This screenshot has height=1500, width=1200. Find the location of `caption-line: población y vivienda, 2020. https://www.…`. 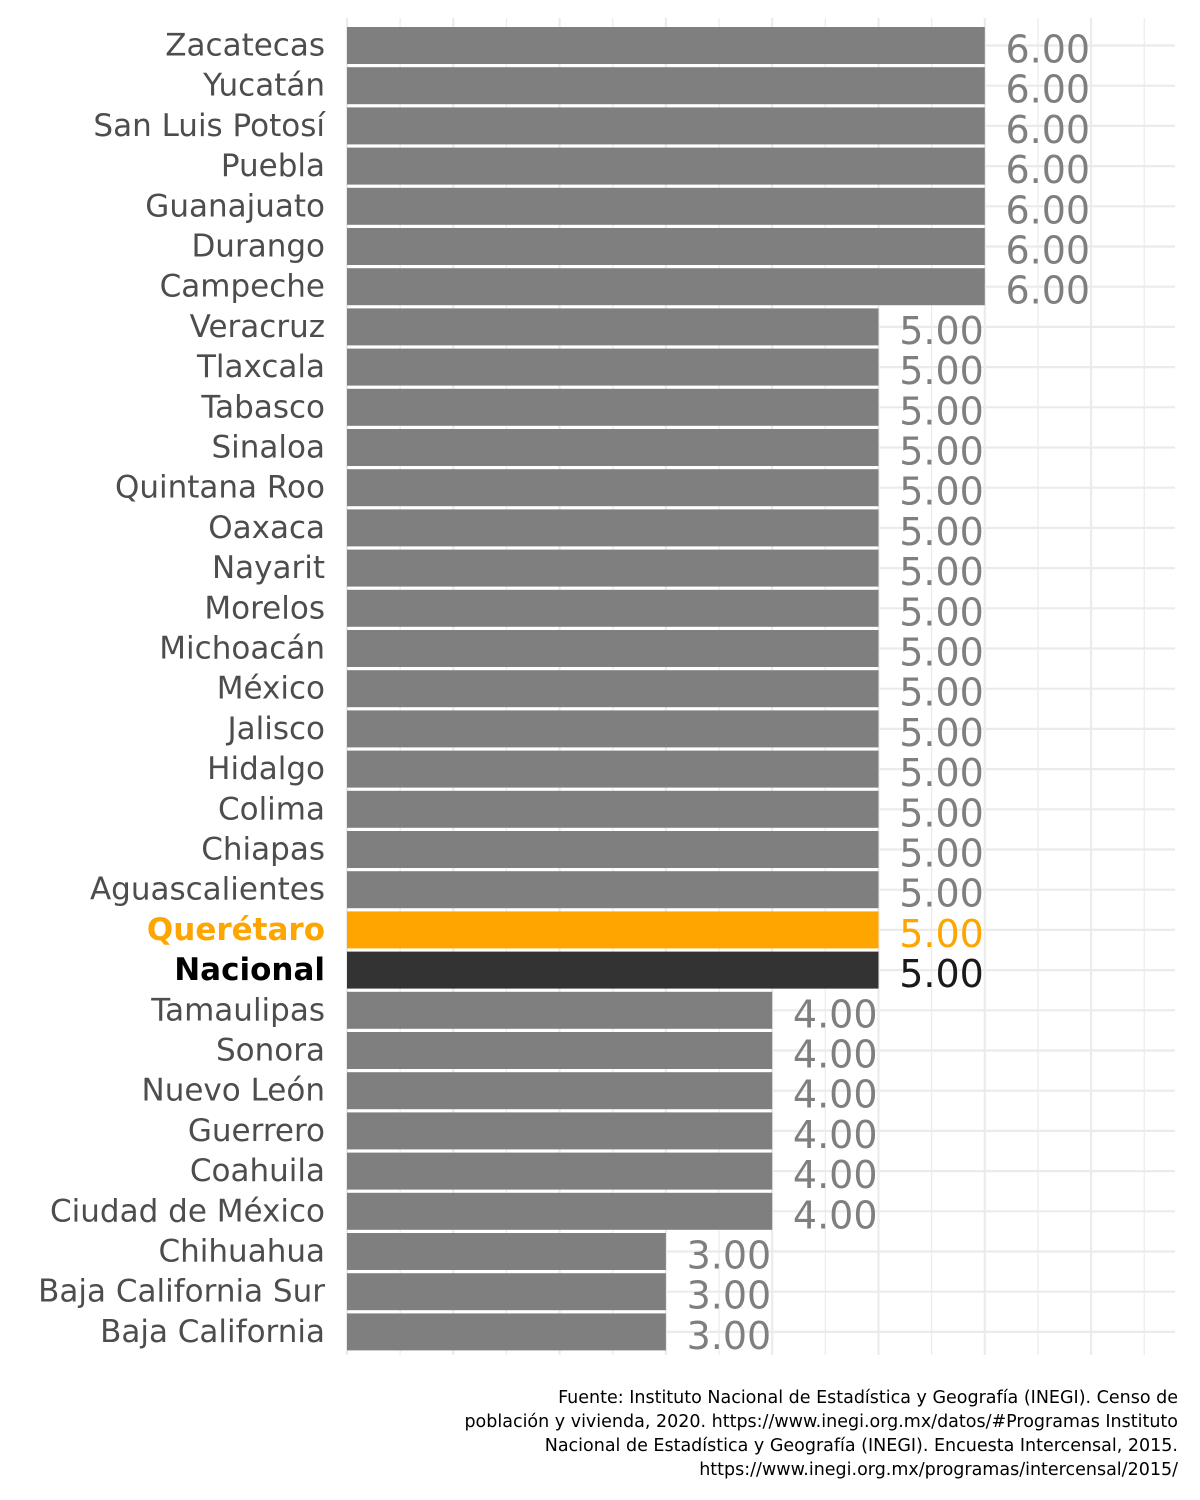

caption-line: población y vivienda, 2020. https://www.… is located at coordinates (821, 1422).